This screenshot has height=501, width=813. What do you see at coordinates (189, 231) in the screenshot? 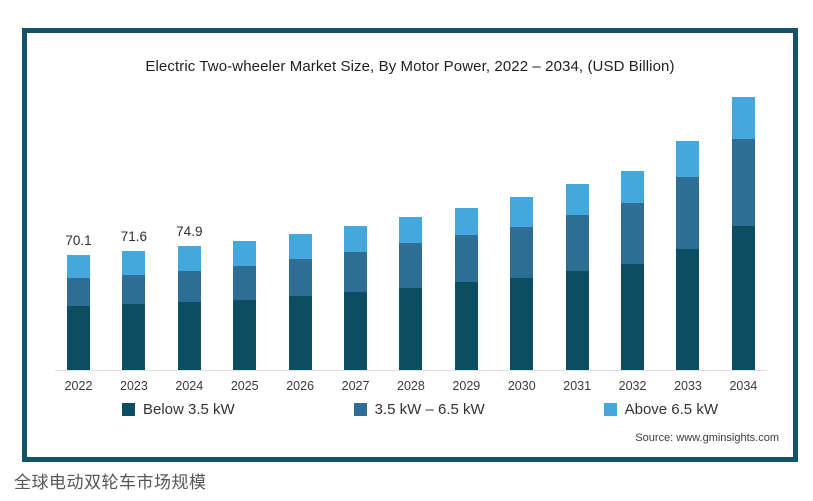
I see `bar-value-label-2024: 74.9` at bounding box center [189, 231].